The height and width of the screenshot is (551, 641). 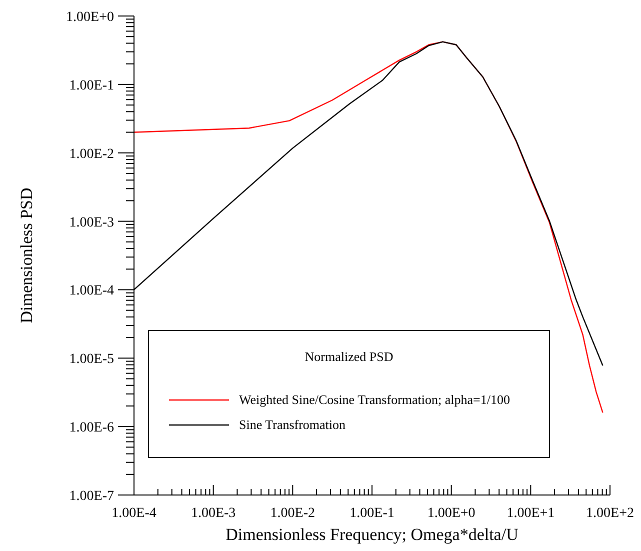 What do you see at coordinates (610, 513) in the screenshot?
I see `x-tick-label: 1.00E+2` at bounding box center [610, 513].